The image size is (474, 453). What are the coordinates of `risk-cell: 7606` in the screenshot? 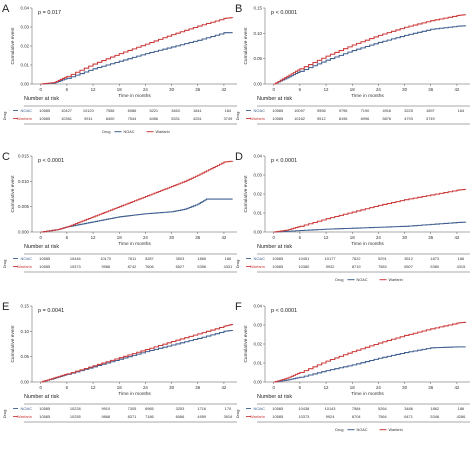 It's located at (149, 266).